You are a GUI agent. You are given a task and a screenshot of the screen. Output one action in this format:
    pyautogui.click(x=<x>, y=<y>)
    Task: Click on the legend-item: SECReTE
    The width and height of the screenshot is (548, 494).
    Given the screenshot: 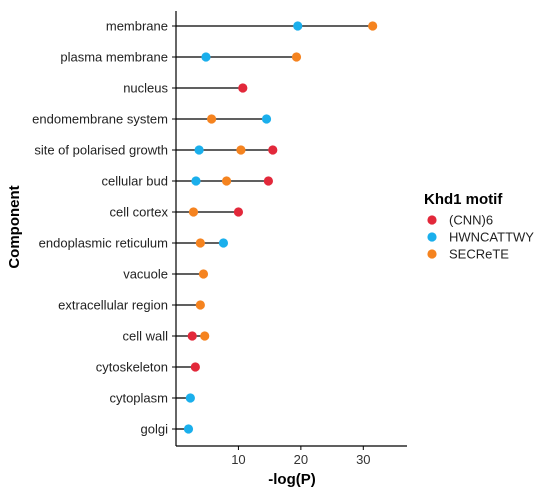 What is the action you would take?
    pyautogui.click(x=468, y=254)
    